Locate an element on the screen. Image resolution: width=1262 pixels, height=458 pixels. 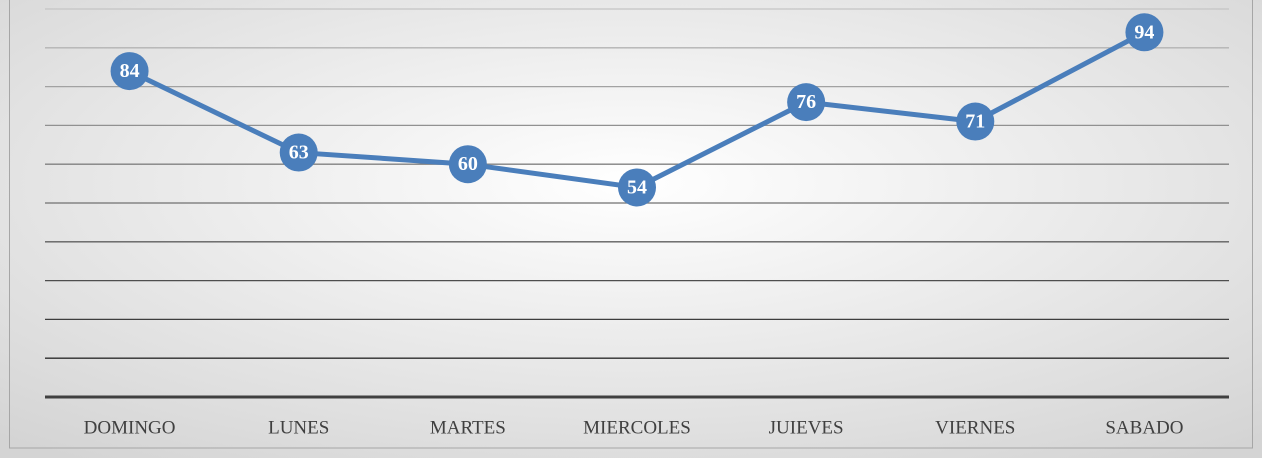
data-label: 94 is located at coordinates (1144, 32).